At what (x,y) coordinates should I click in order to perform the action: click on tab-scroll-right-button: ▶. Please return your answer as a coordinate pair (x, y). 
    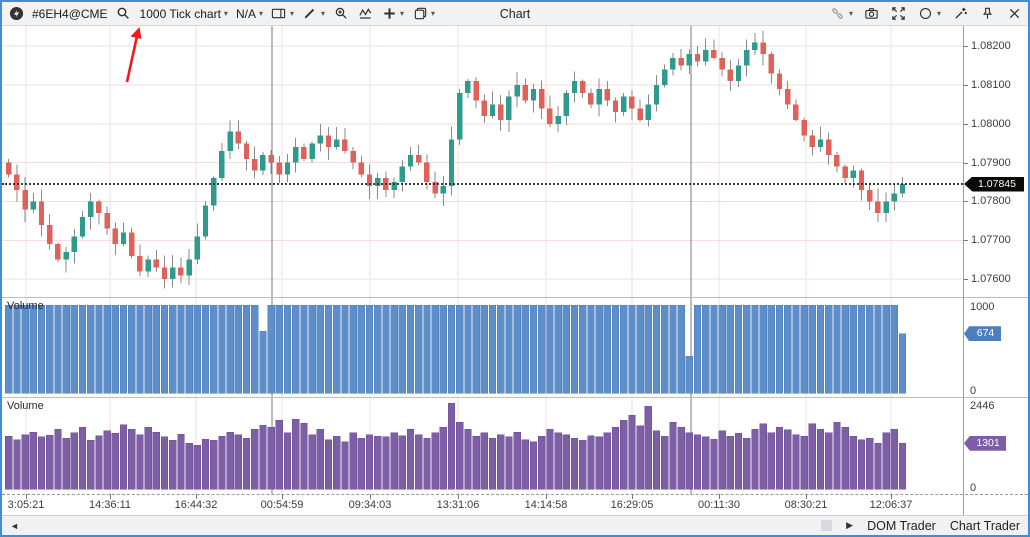
    Looking at the image, I should click on (850, 525).